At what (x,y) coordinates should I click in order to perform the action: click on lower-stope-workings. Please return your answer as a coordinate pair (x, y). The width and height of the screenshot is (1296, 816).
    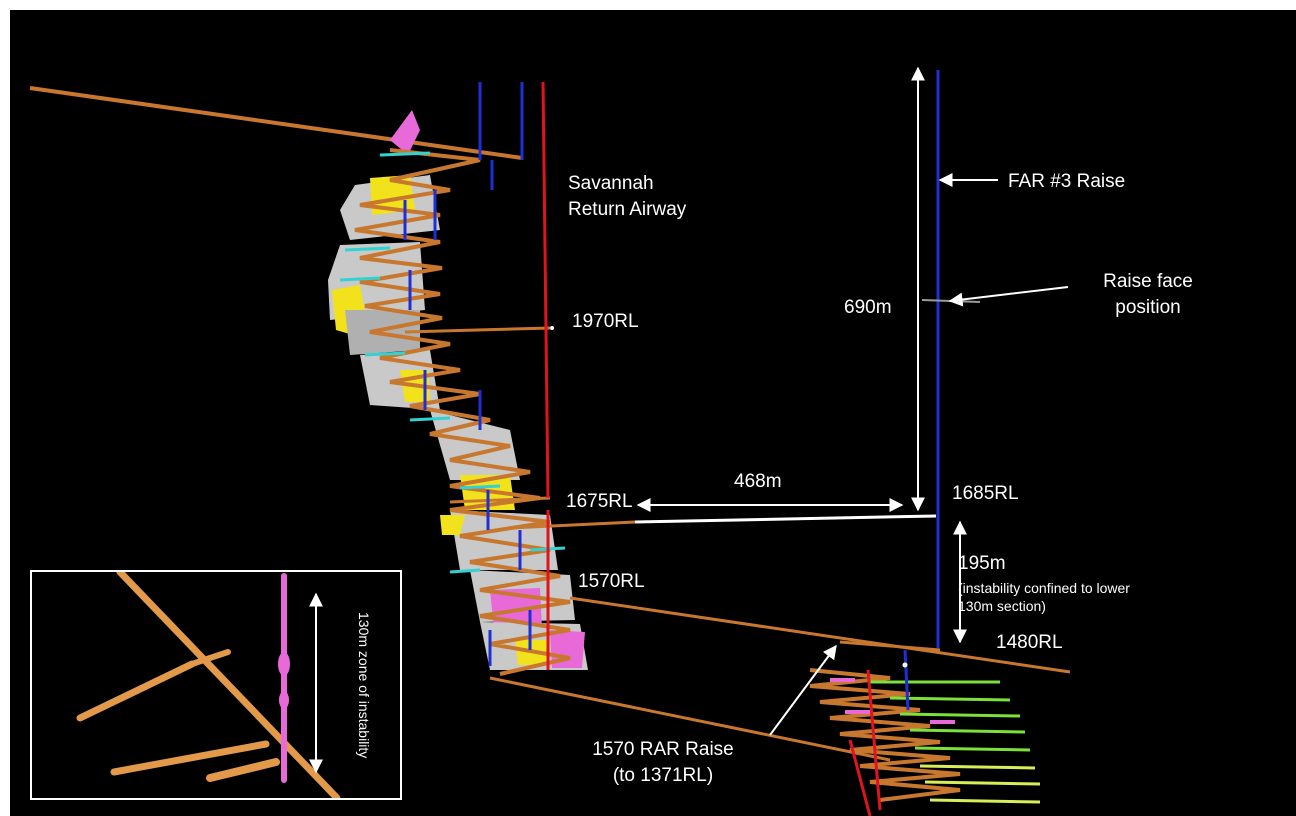
    Looking at the image, I should click on (925, 732).